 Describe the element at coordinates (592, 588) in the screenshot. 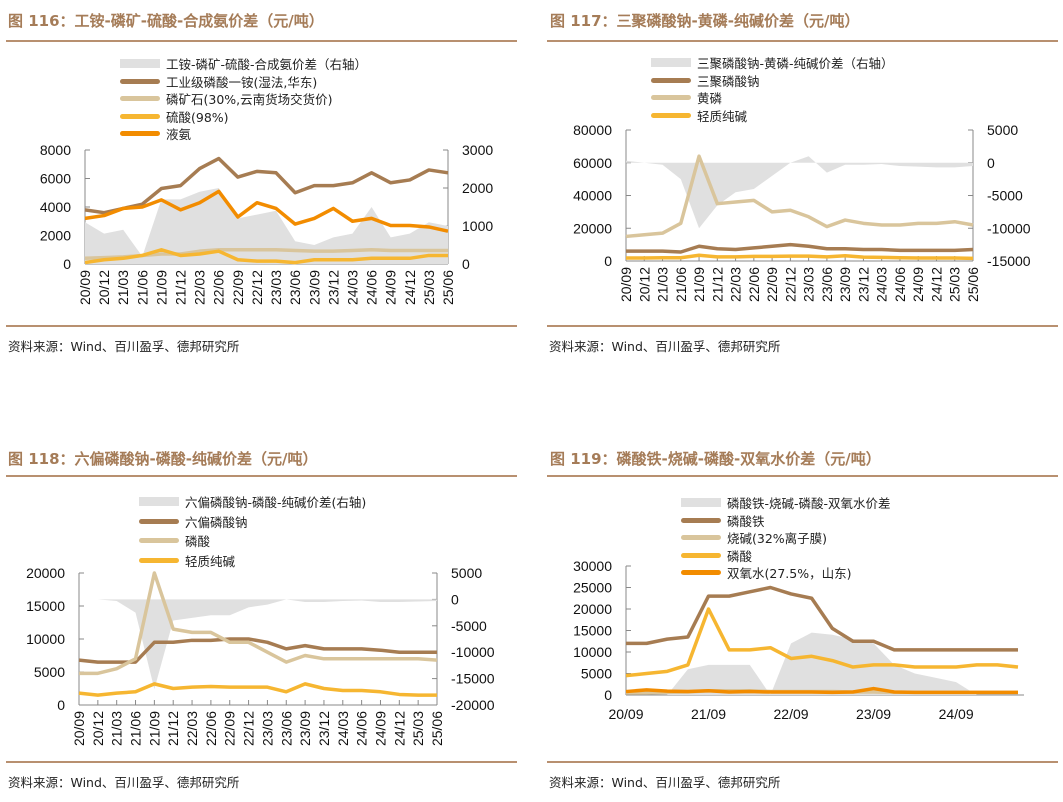

I see `y-tick-label: 25000` at that location.